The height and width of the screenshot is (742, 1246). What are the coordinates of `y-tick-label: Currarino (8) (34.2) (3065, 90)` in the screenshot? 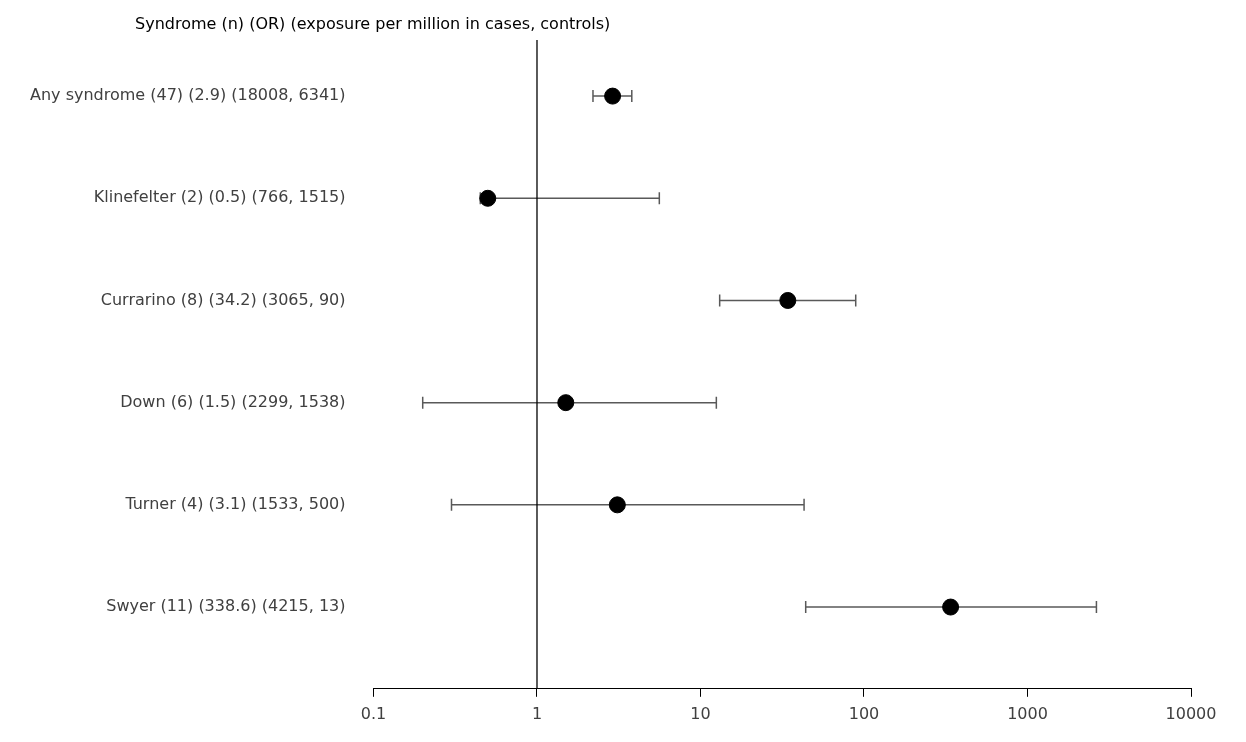 It's located at (223, 299).